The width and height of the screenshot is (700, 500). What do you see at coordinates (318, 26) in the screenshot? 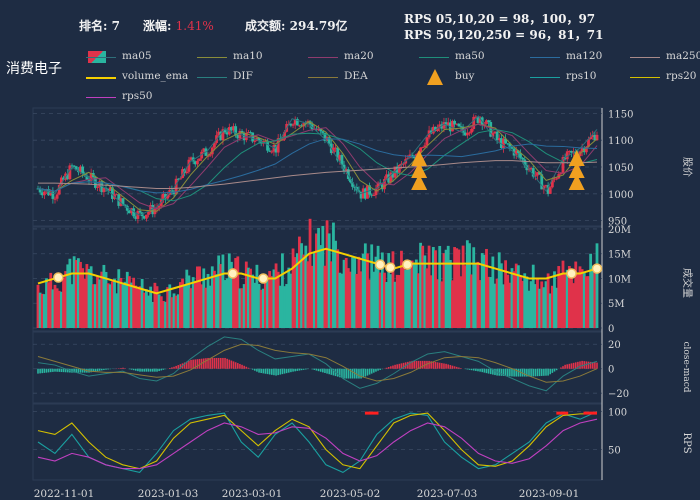
I see `turnover-value: 294.79亿` at bounding box center [318, 26].